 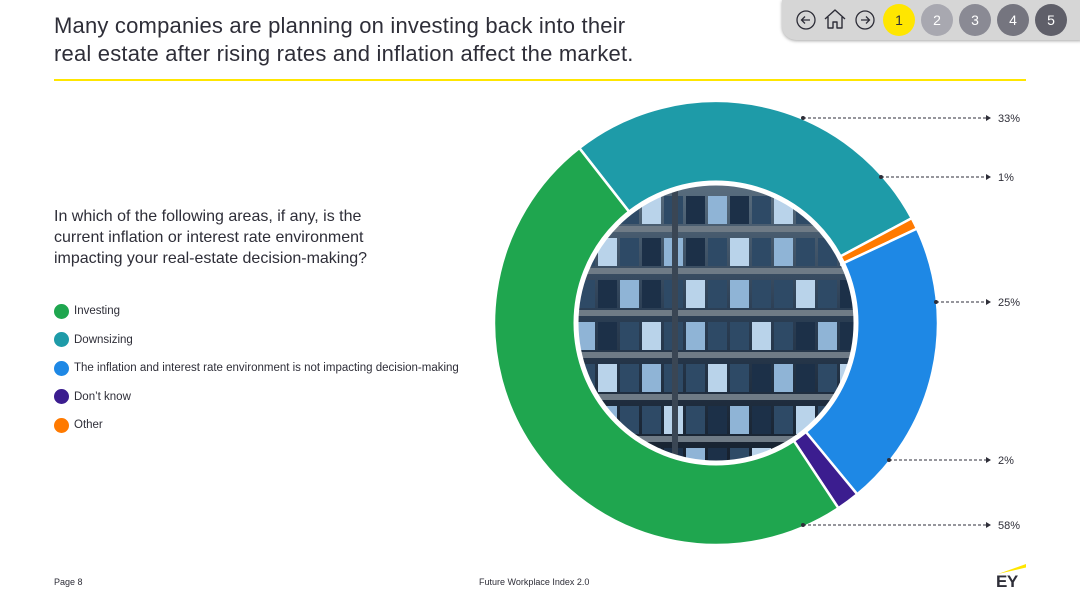 I want to click on slice-value-label: 25%, so click(x=1009, y=303).